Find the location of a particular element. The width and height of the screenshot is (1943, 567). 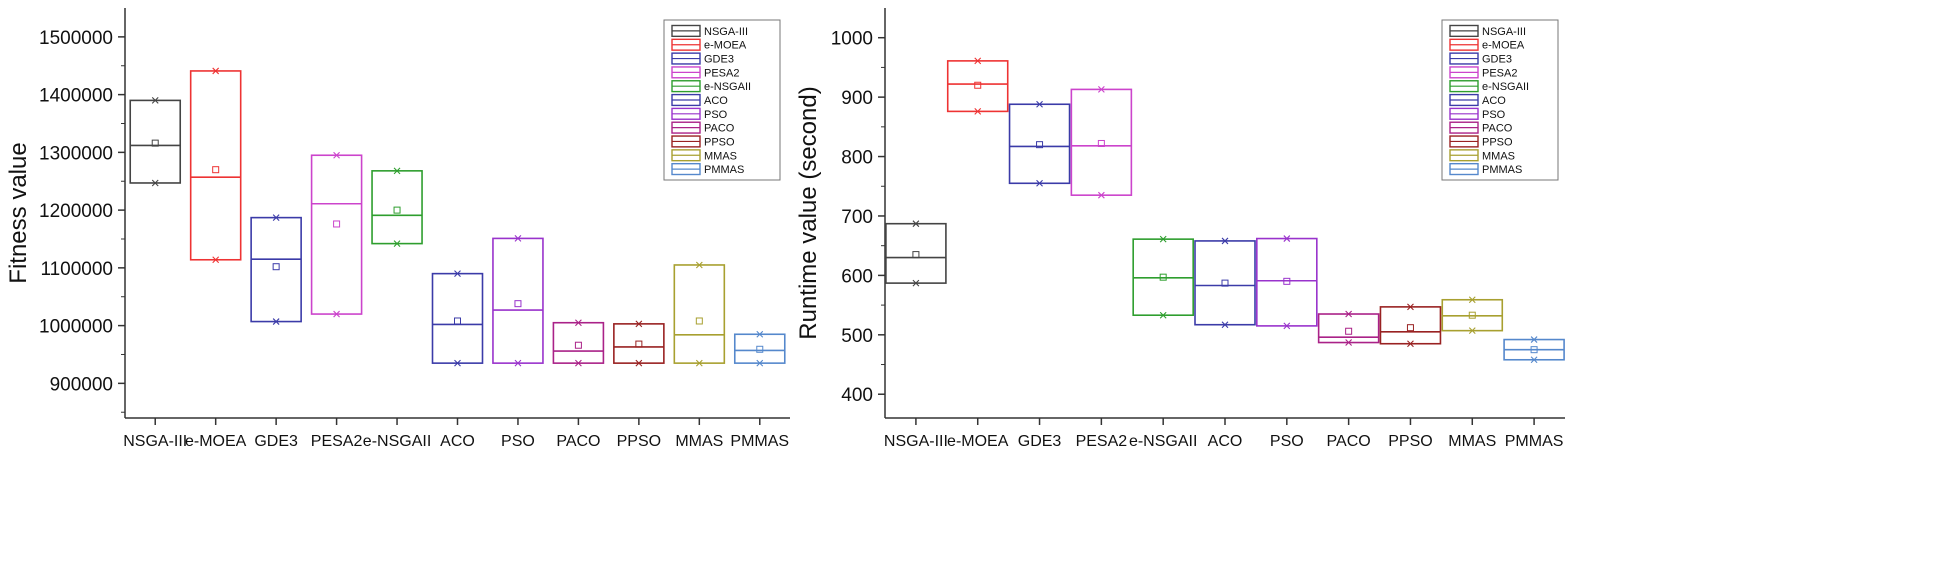

box-mmas is located at coordinates (1472, 315).